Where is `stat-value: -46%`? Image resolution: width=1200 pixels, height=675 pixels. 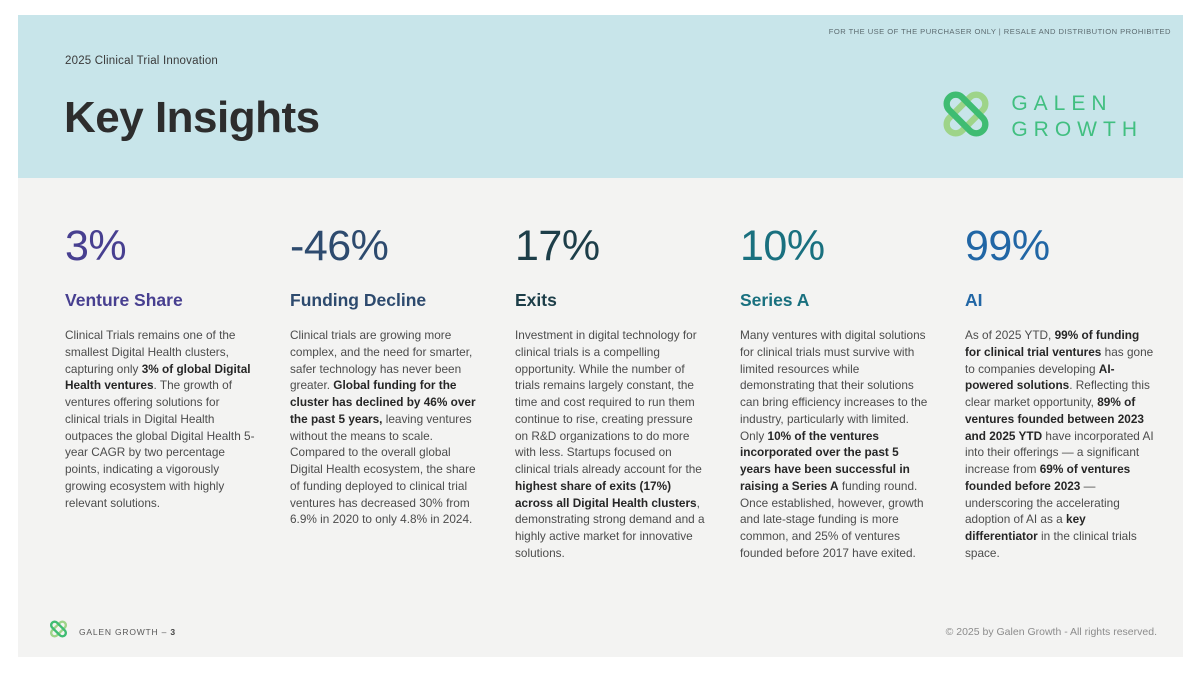
stat-value: -46% is located at coordinates (339, 246).